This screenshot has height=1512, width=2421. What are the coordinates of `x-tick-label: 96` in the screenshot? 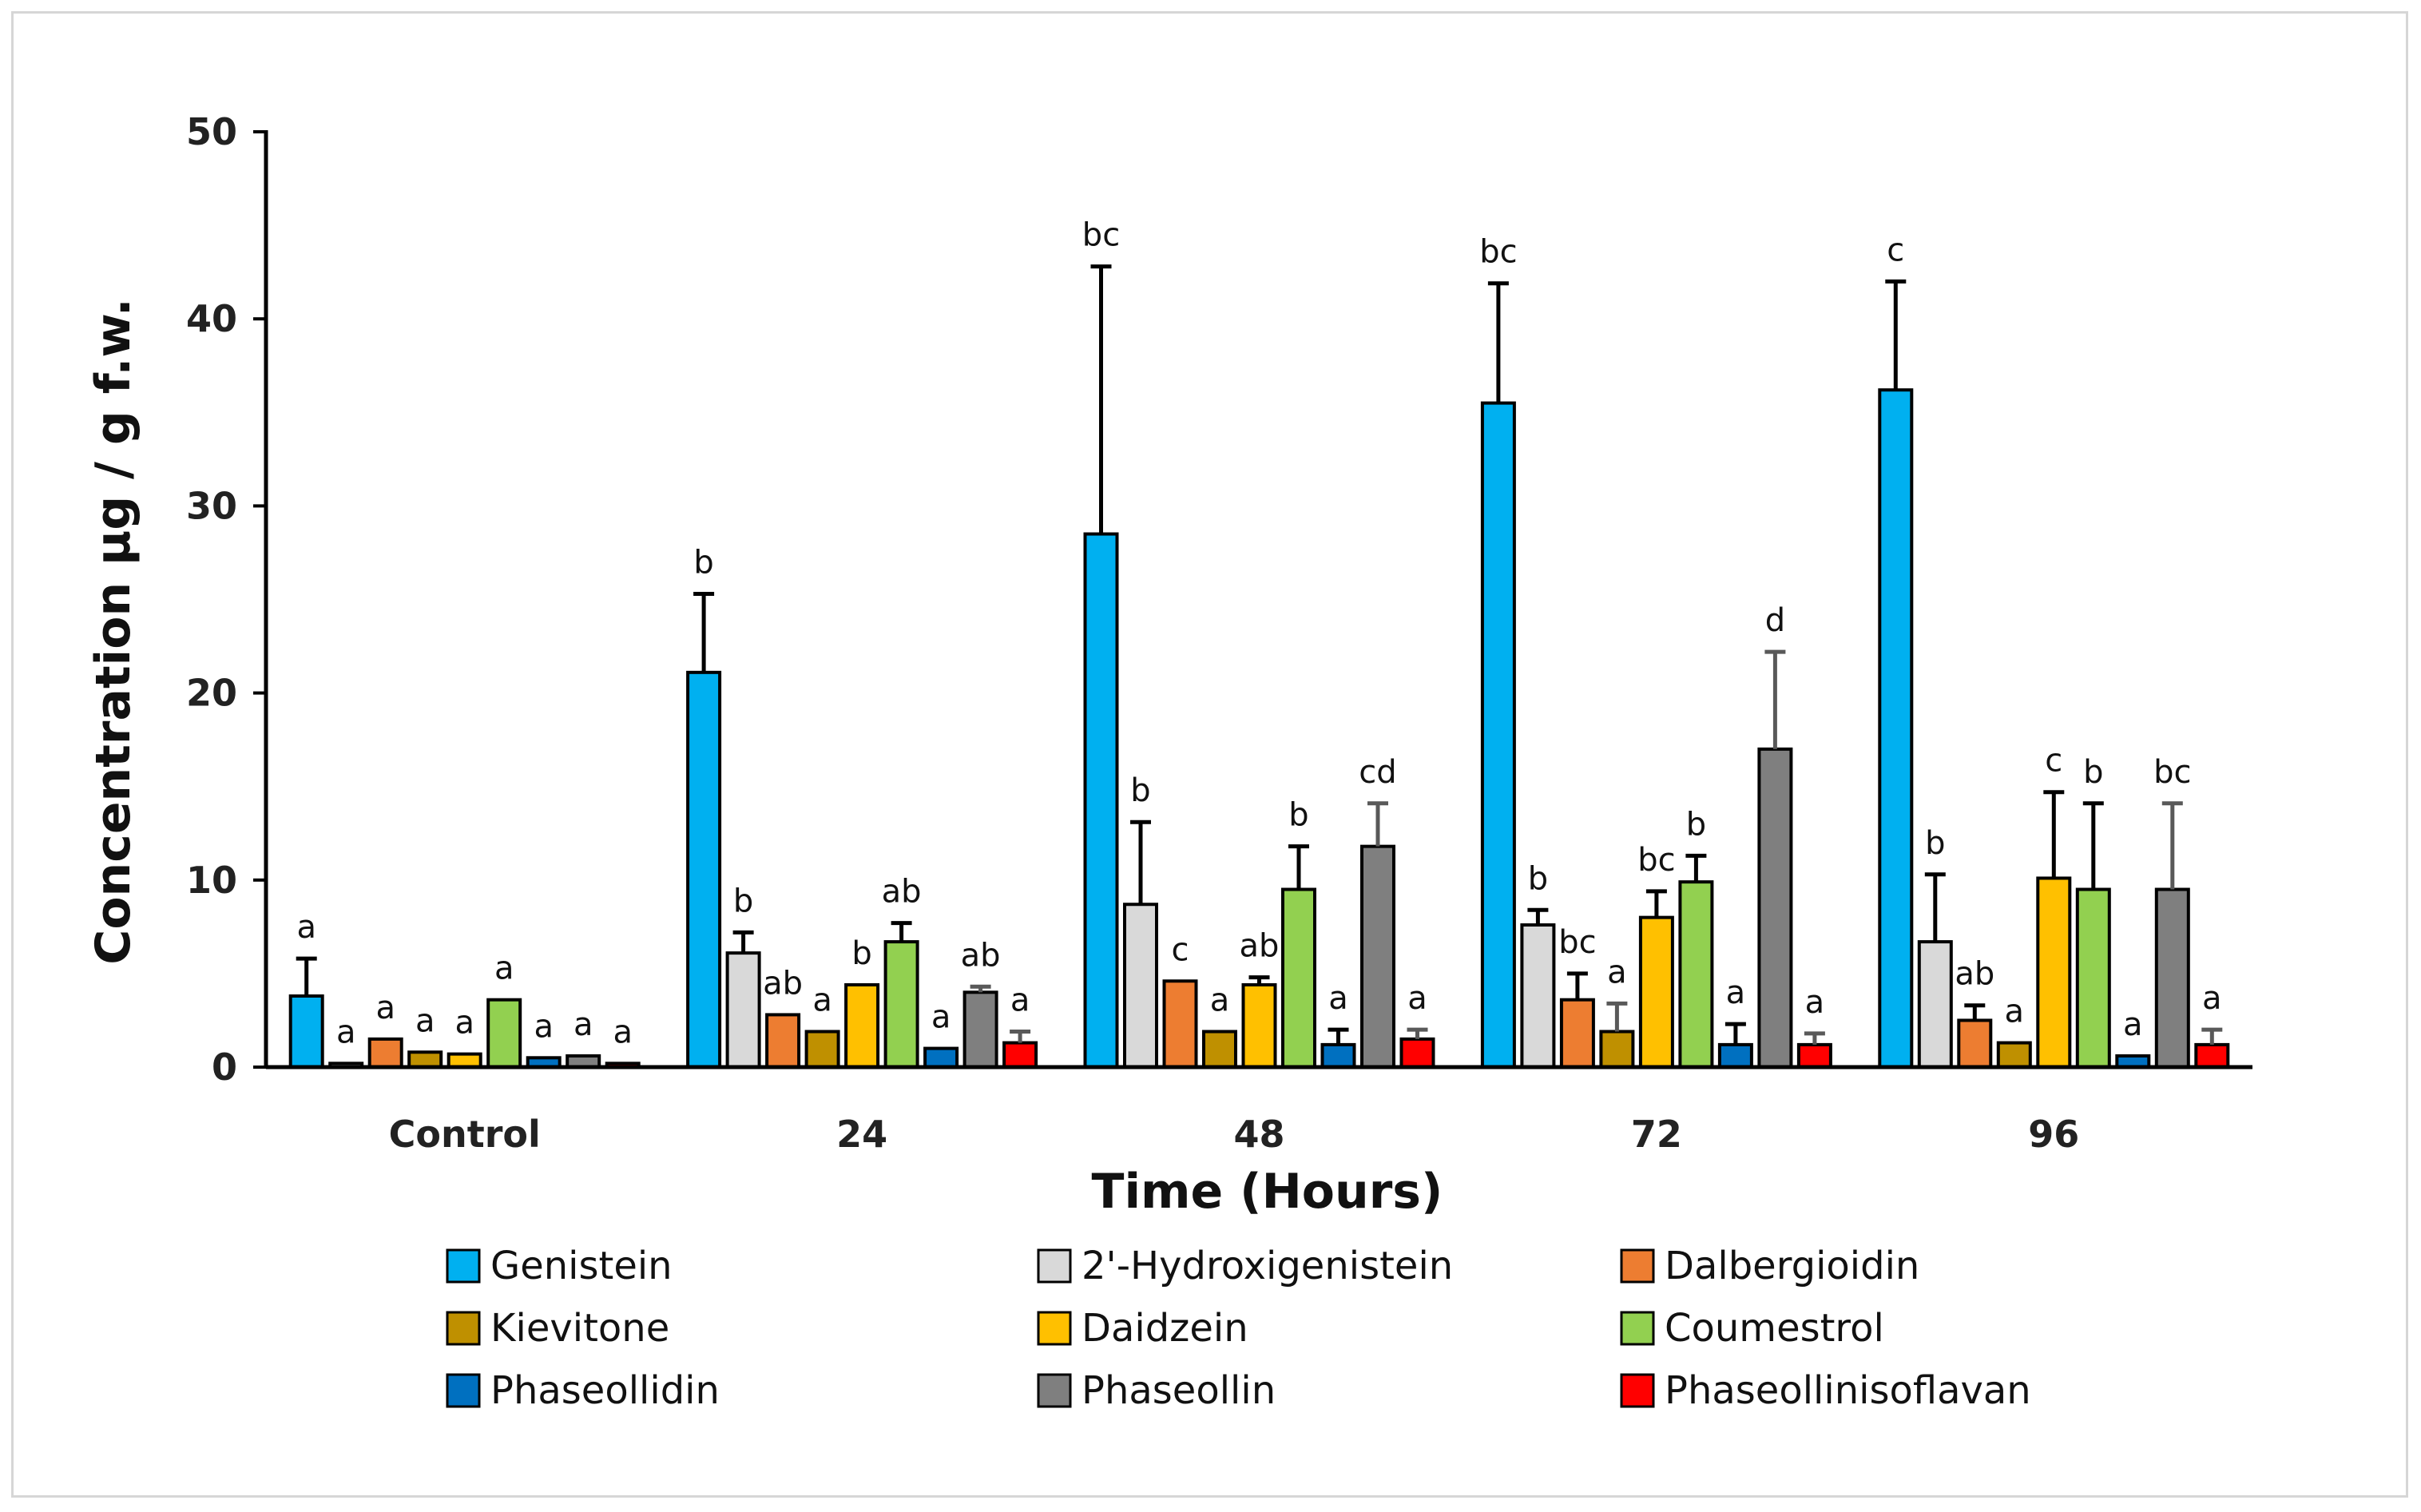 It's located at (2053, 1134).